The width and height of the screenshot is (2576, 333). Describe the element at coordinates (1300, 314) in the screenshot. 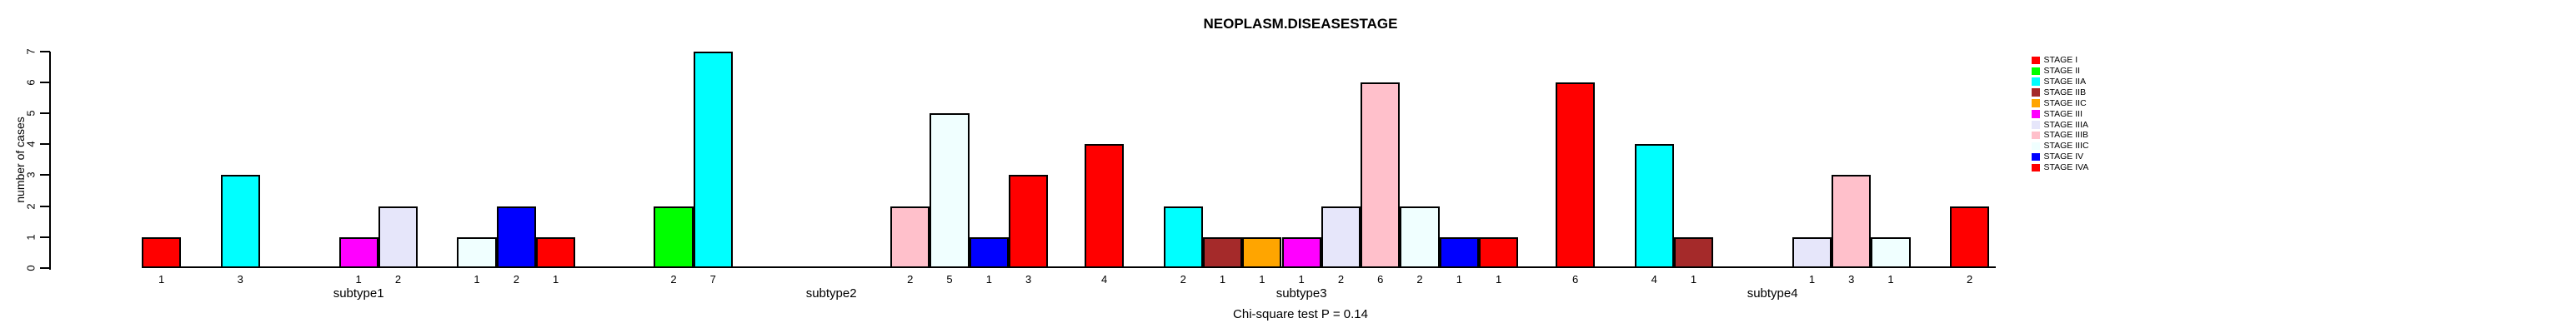

I see `chi-square-annotation: Chi-square test P = 0.14` at that location.